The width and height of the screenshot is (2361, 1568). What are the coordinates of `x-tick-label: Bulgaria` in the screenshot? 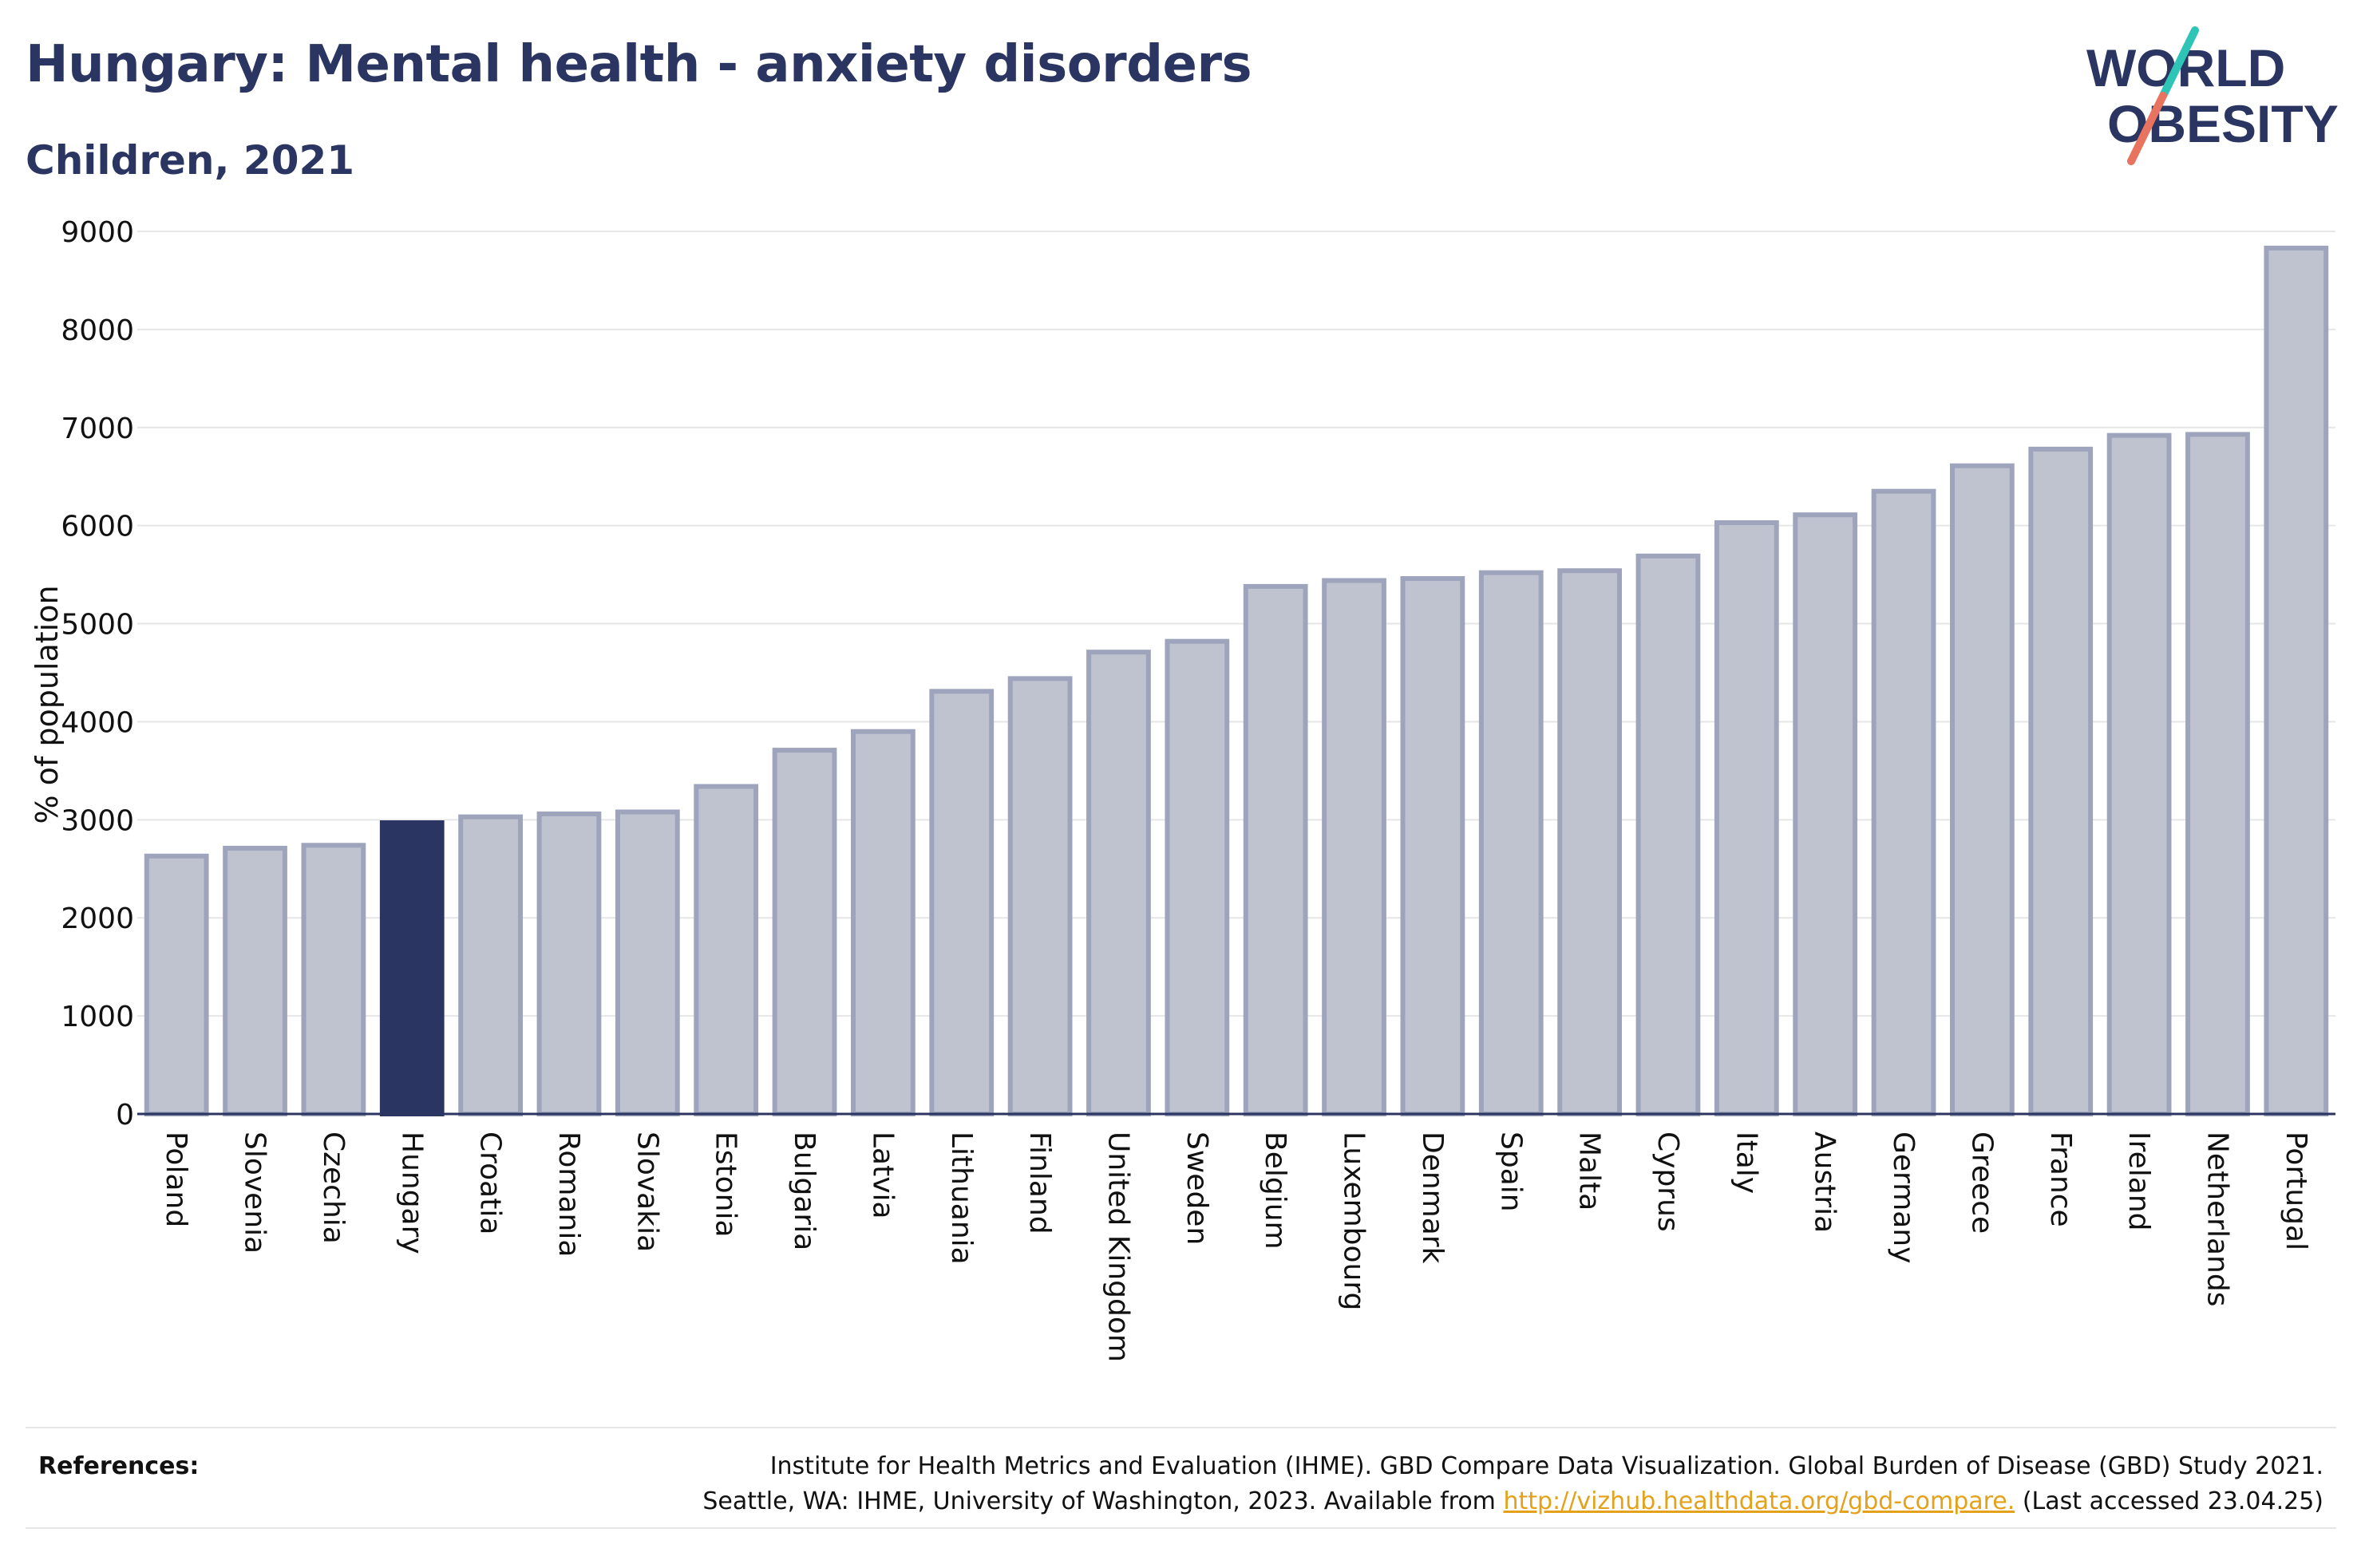 It's located at (804, 1191).